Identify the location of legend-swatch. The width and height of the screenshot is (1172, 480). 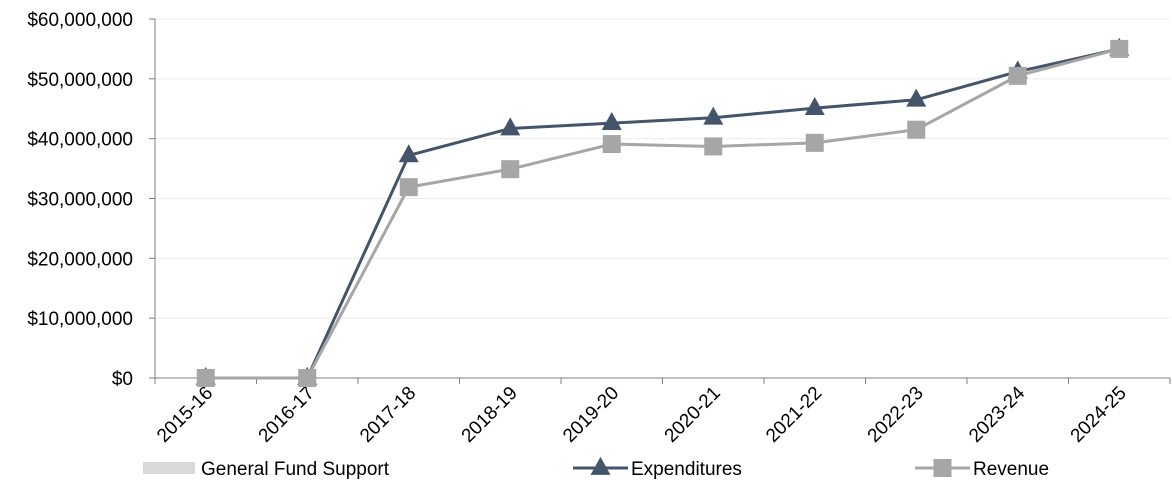
(169, 468).